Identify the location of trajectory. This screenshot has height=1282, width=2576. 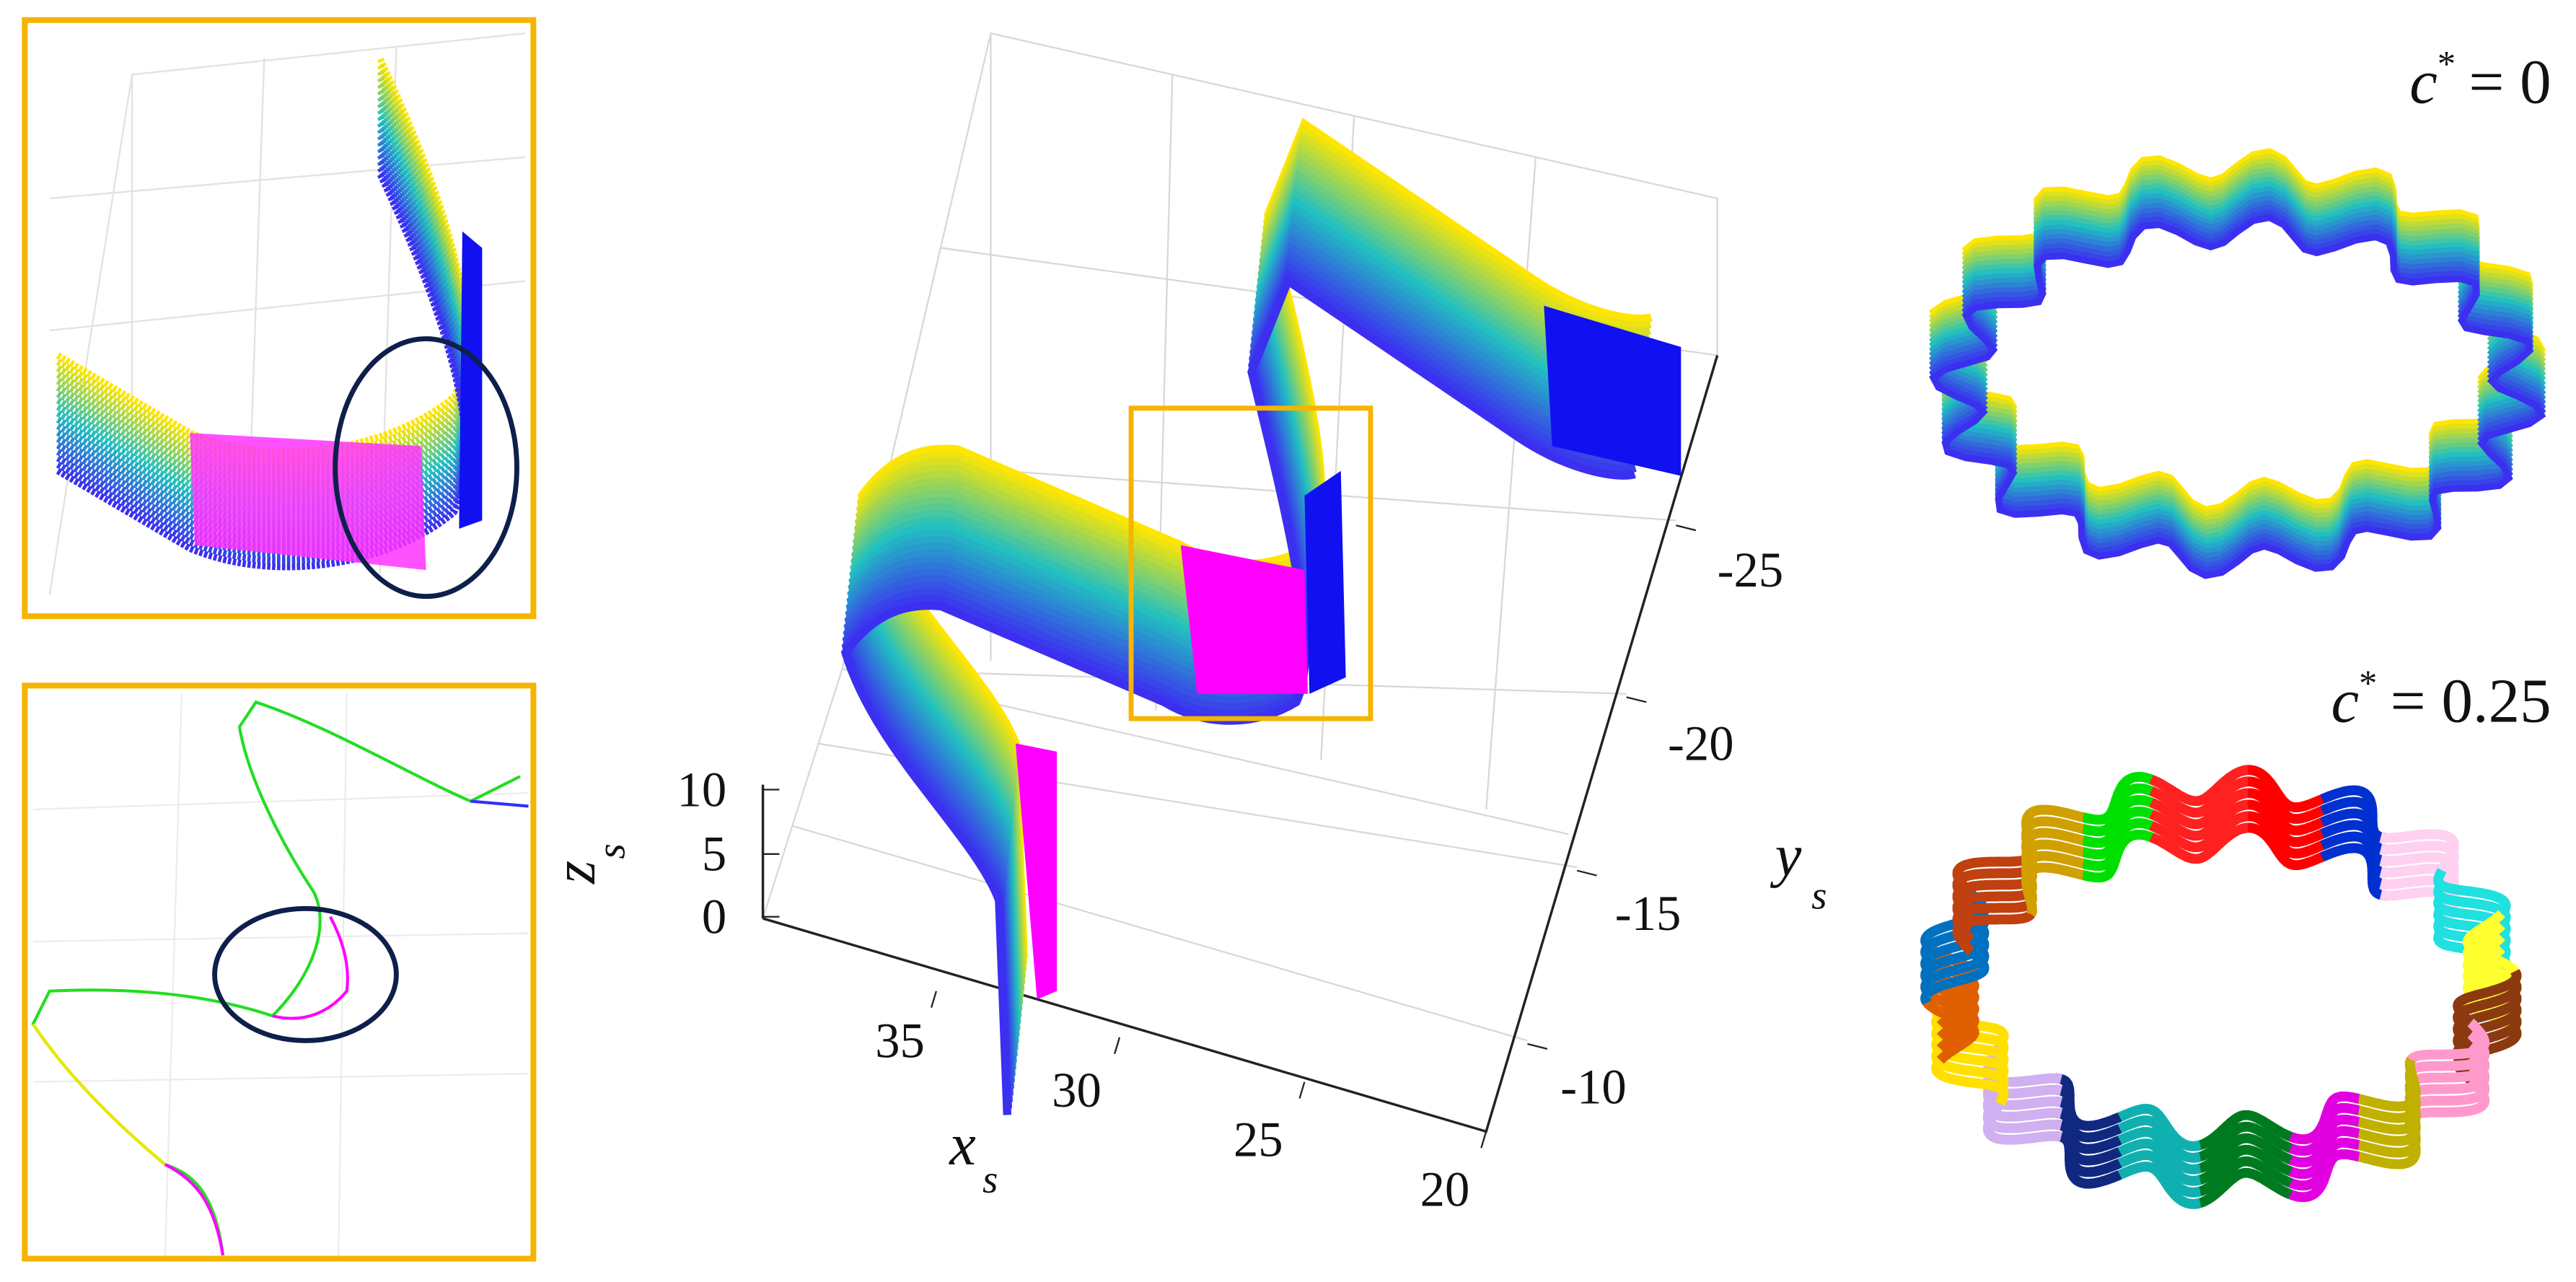
(280, 978).